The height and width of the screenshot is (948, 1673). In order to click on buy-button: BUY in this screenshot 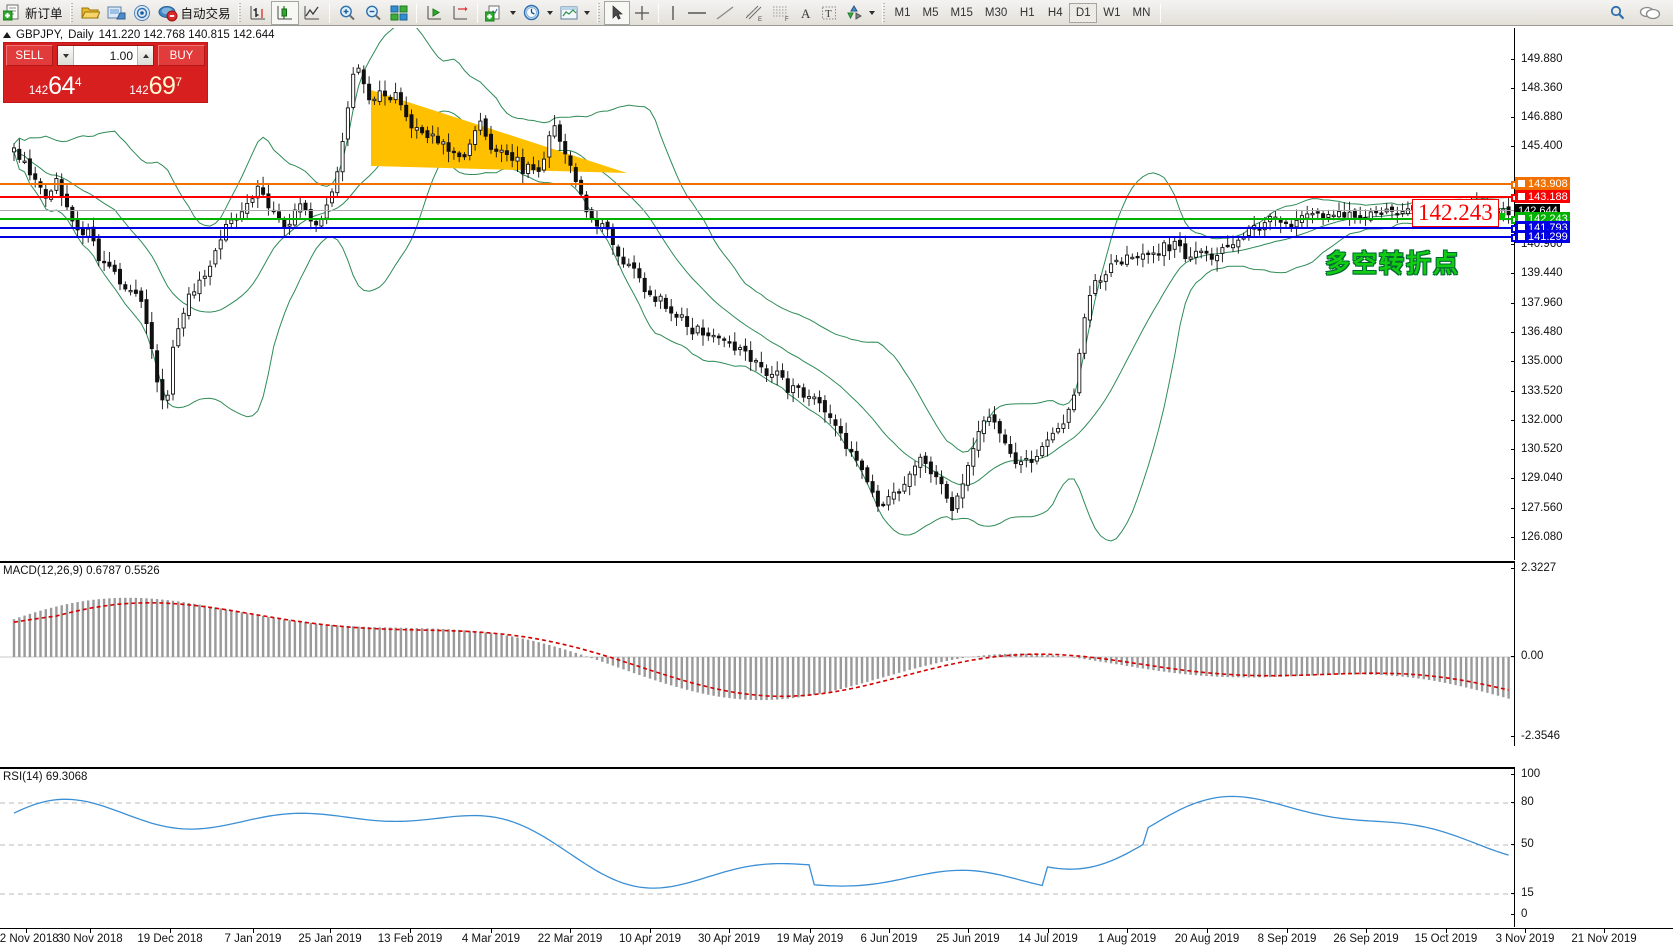, I will do `click(181, 55)`.